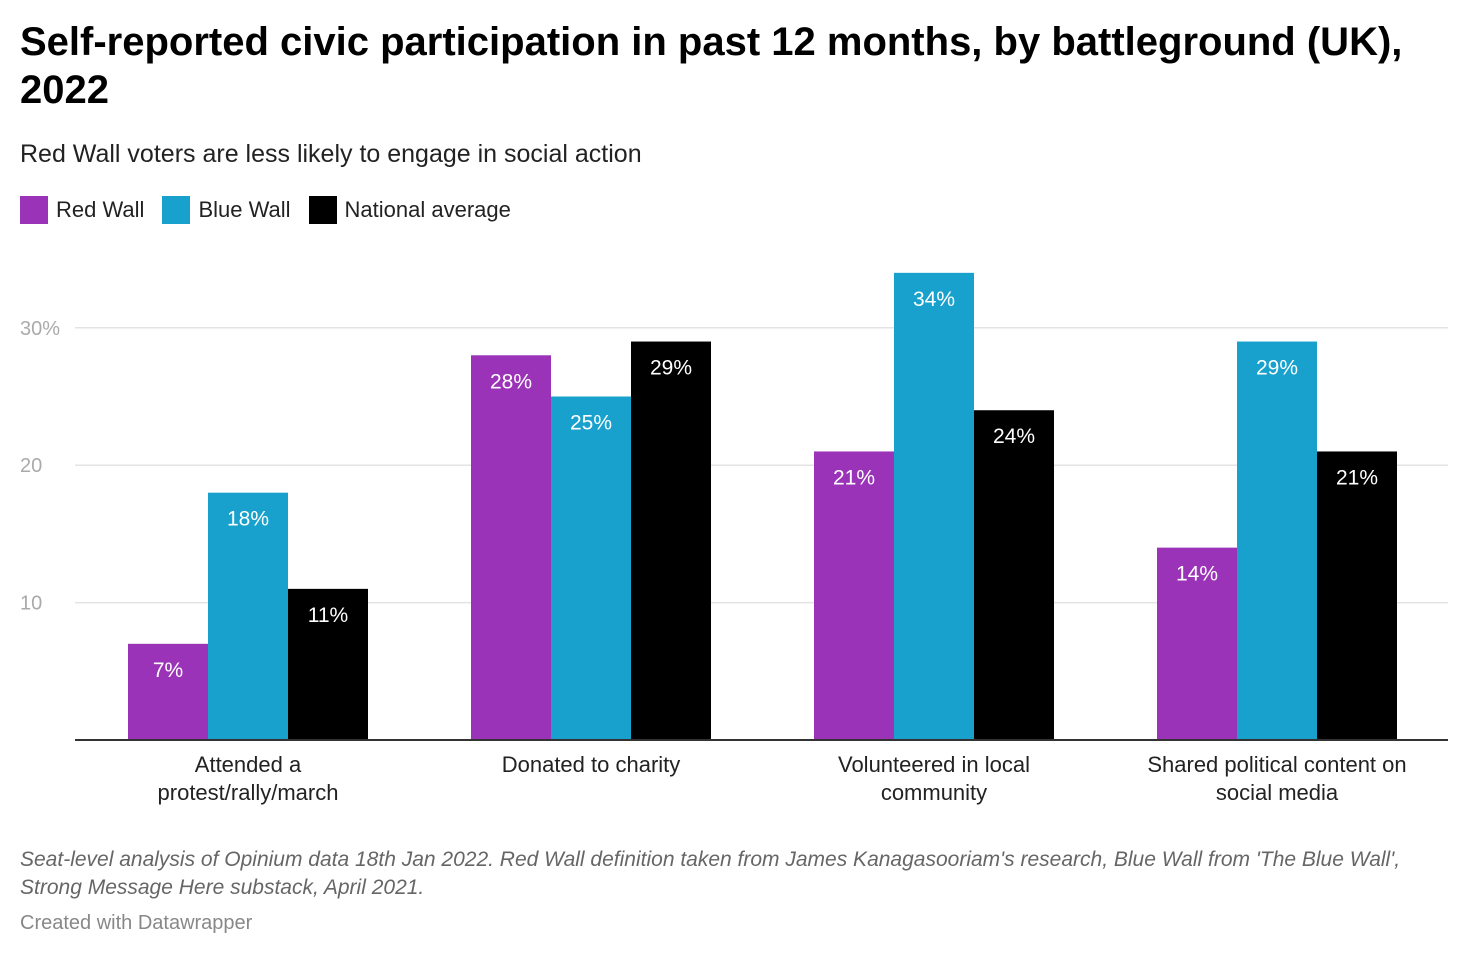  I want to click on data-label-blue-wall-3: 29%, so click(1277, 368).